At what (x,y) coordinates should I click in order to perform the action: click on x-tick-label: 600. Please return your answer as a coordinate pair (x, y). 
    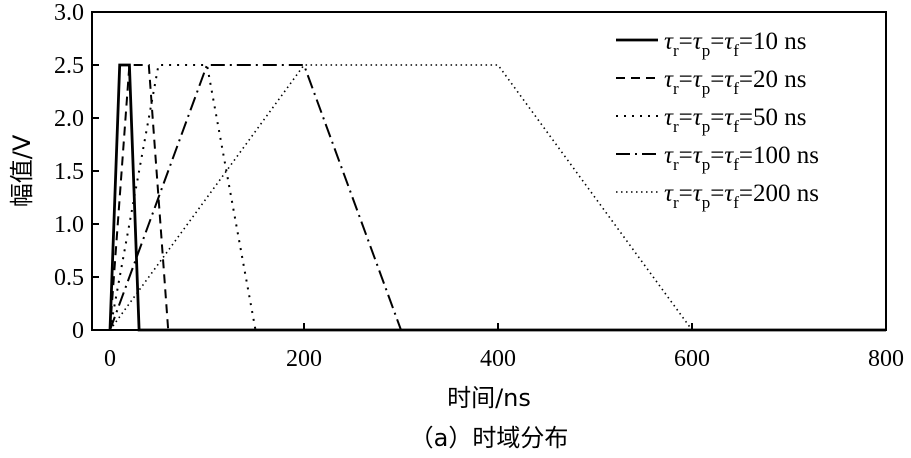
    Looking at the image, I should click on (692, 359).